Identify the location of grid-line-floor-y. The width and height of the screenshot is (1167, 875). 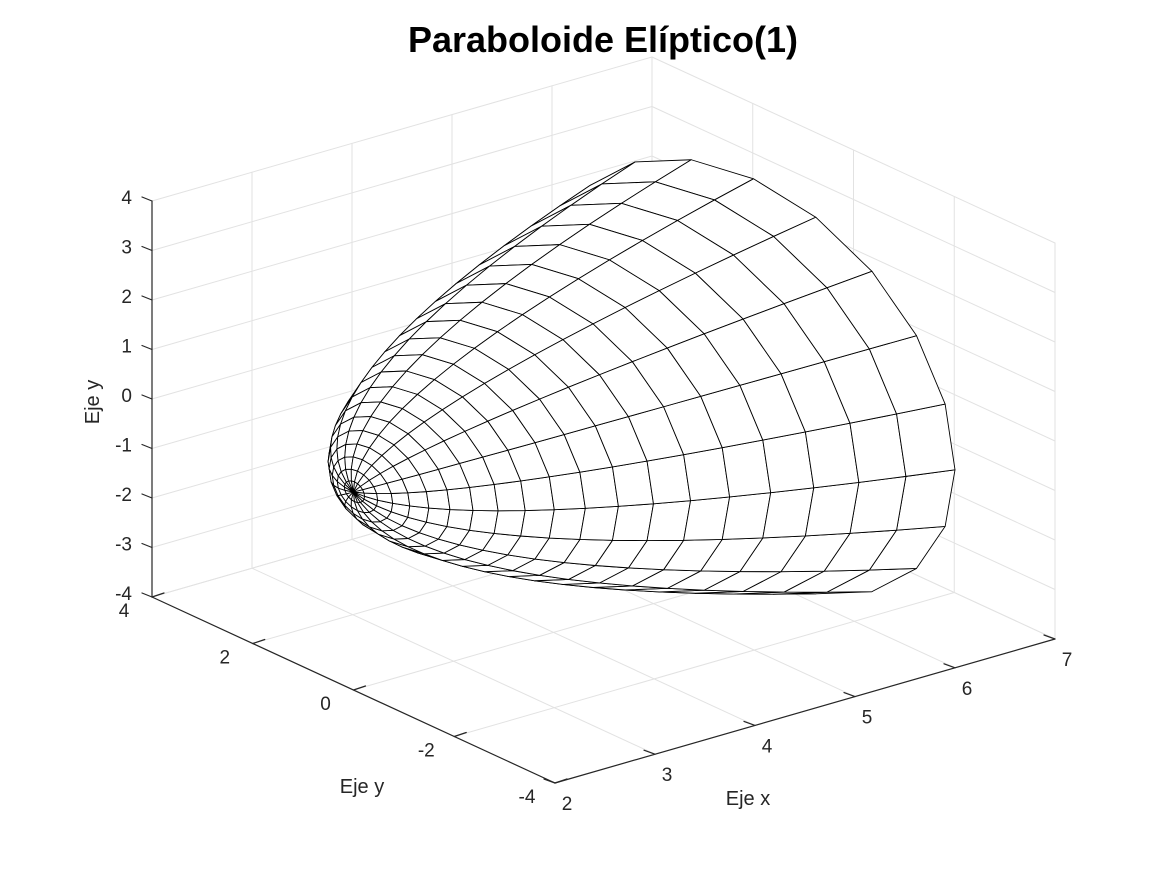
(704, 664).